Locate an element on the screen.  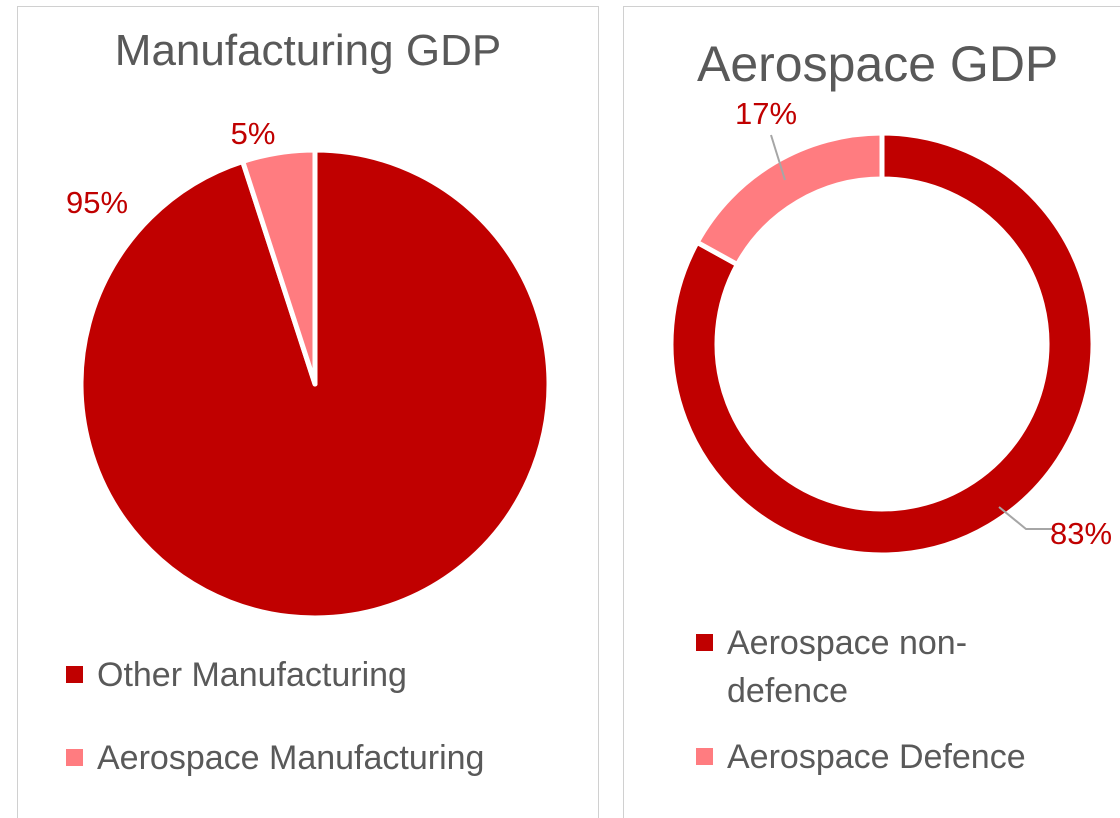
legend-label: Other Manufacturing is located at coordinates (267, 675).